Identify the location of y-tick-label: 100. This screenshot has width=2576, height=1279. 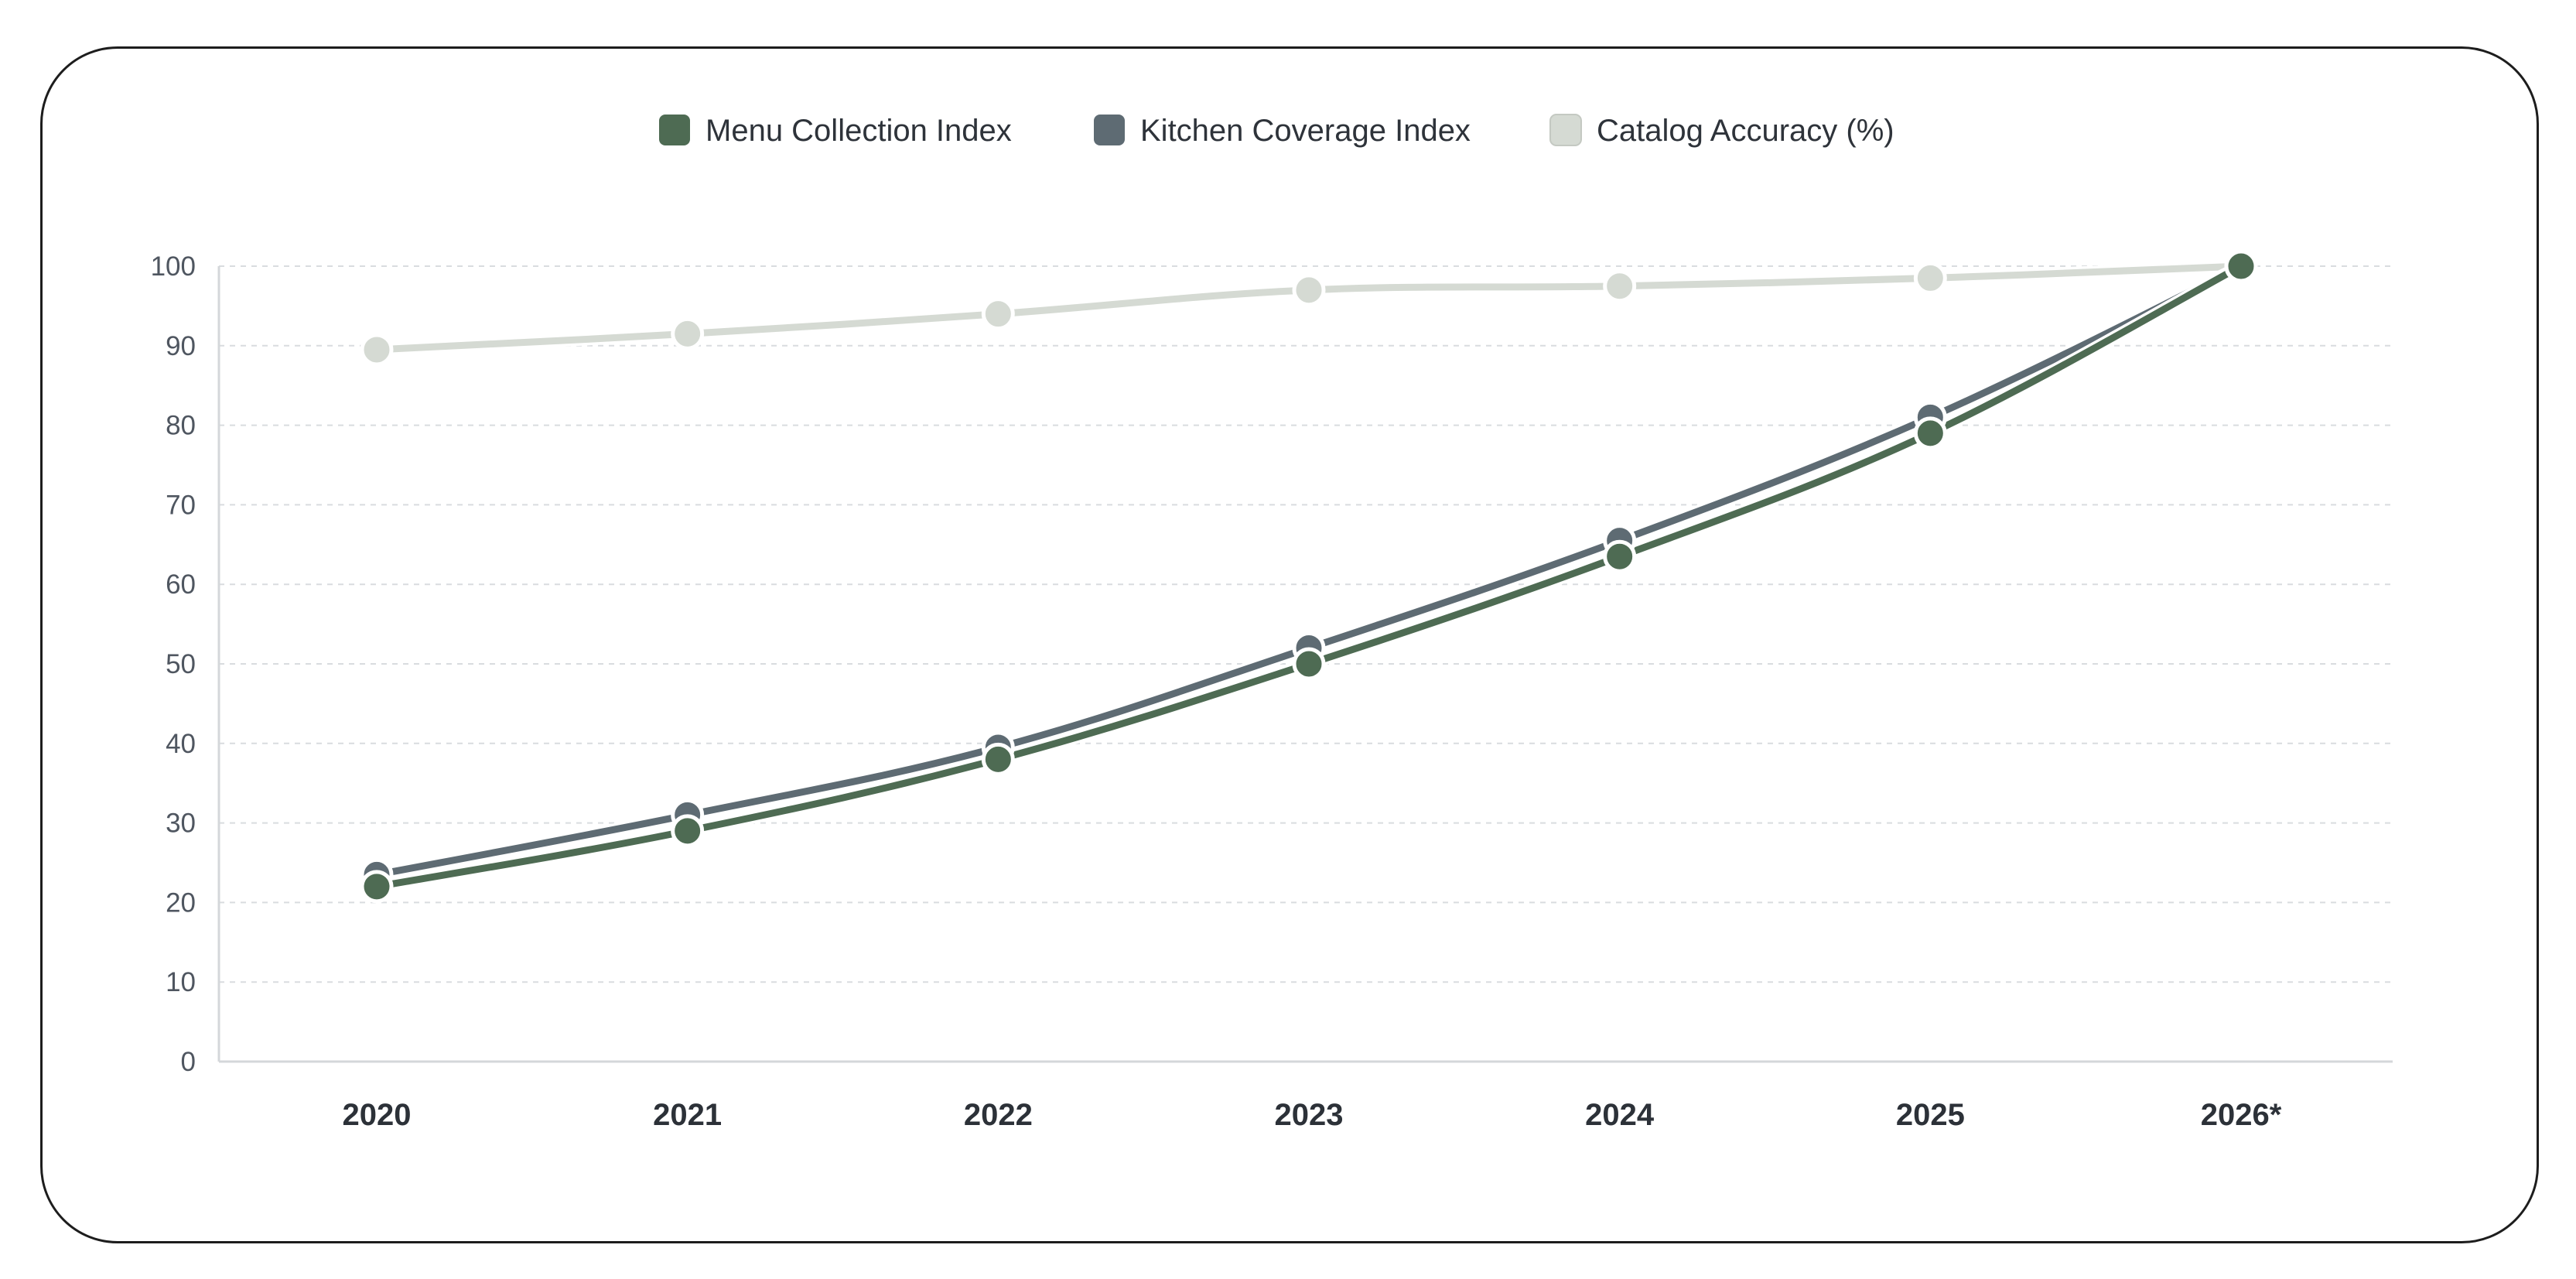
(173, 266).